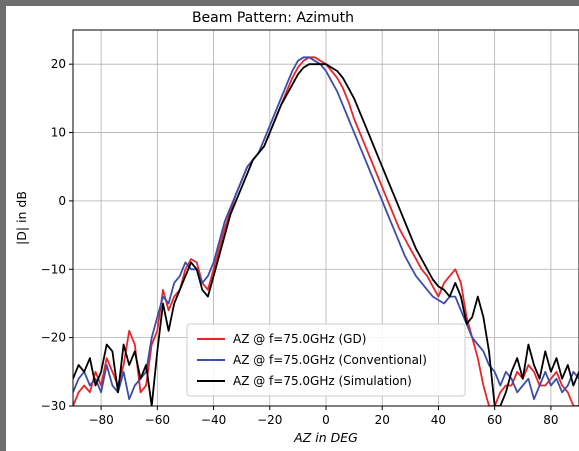  What do you see at coordinates (62, 201) in the screenshot?
I see `y-tick-label: 0` at bounding box center [62, 201].